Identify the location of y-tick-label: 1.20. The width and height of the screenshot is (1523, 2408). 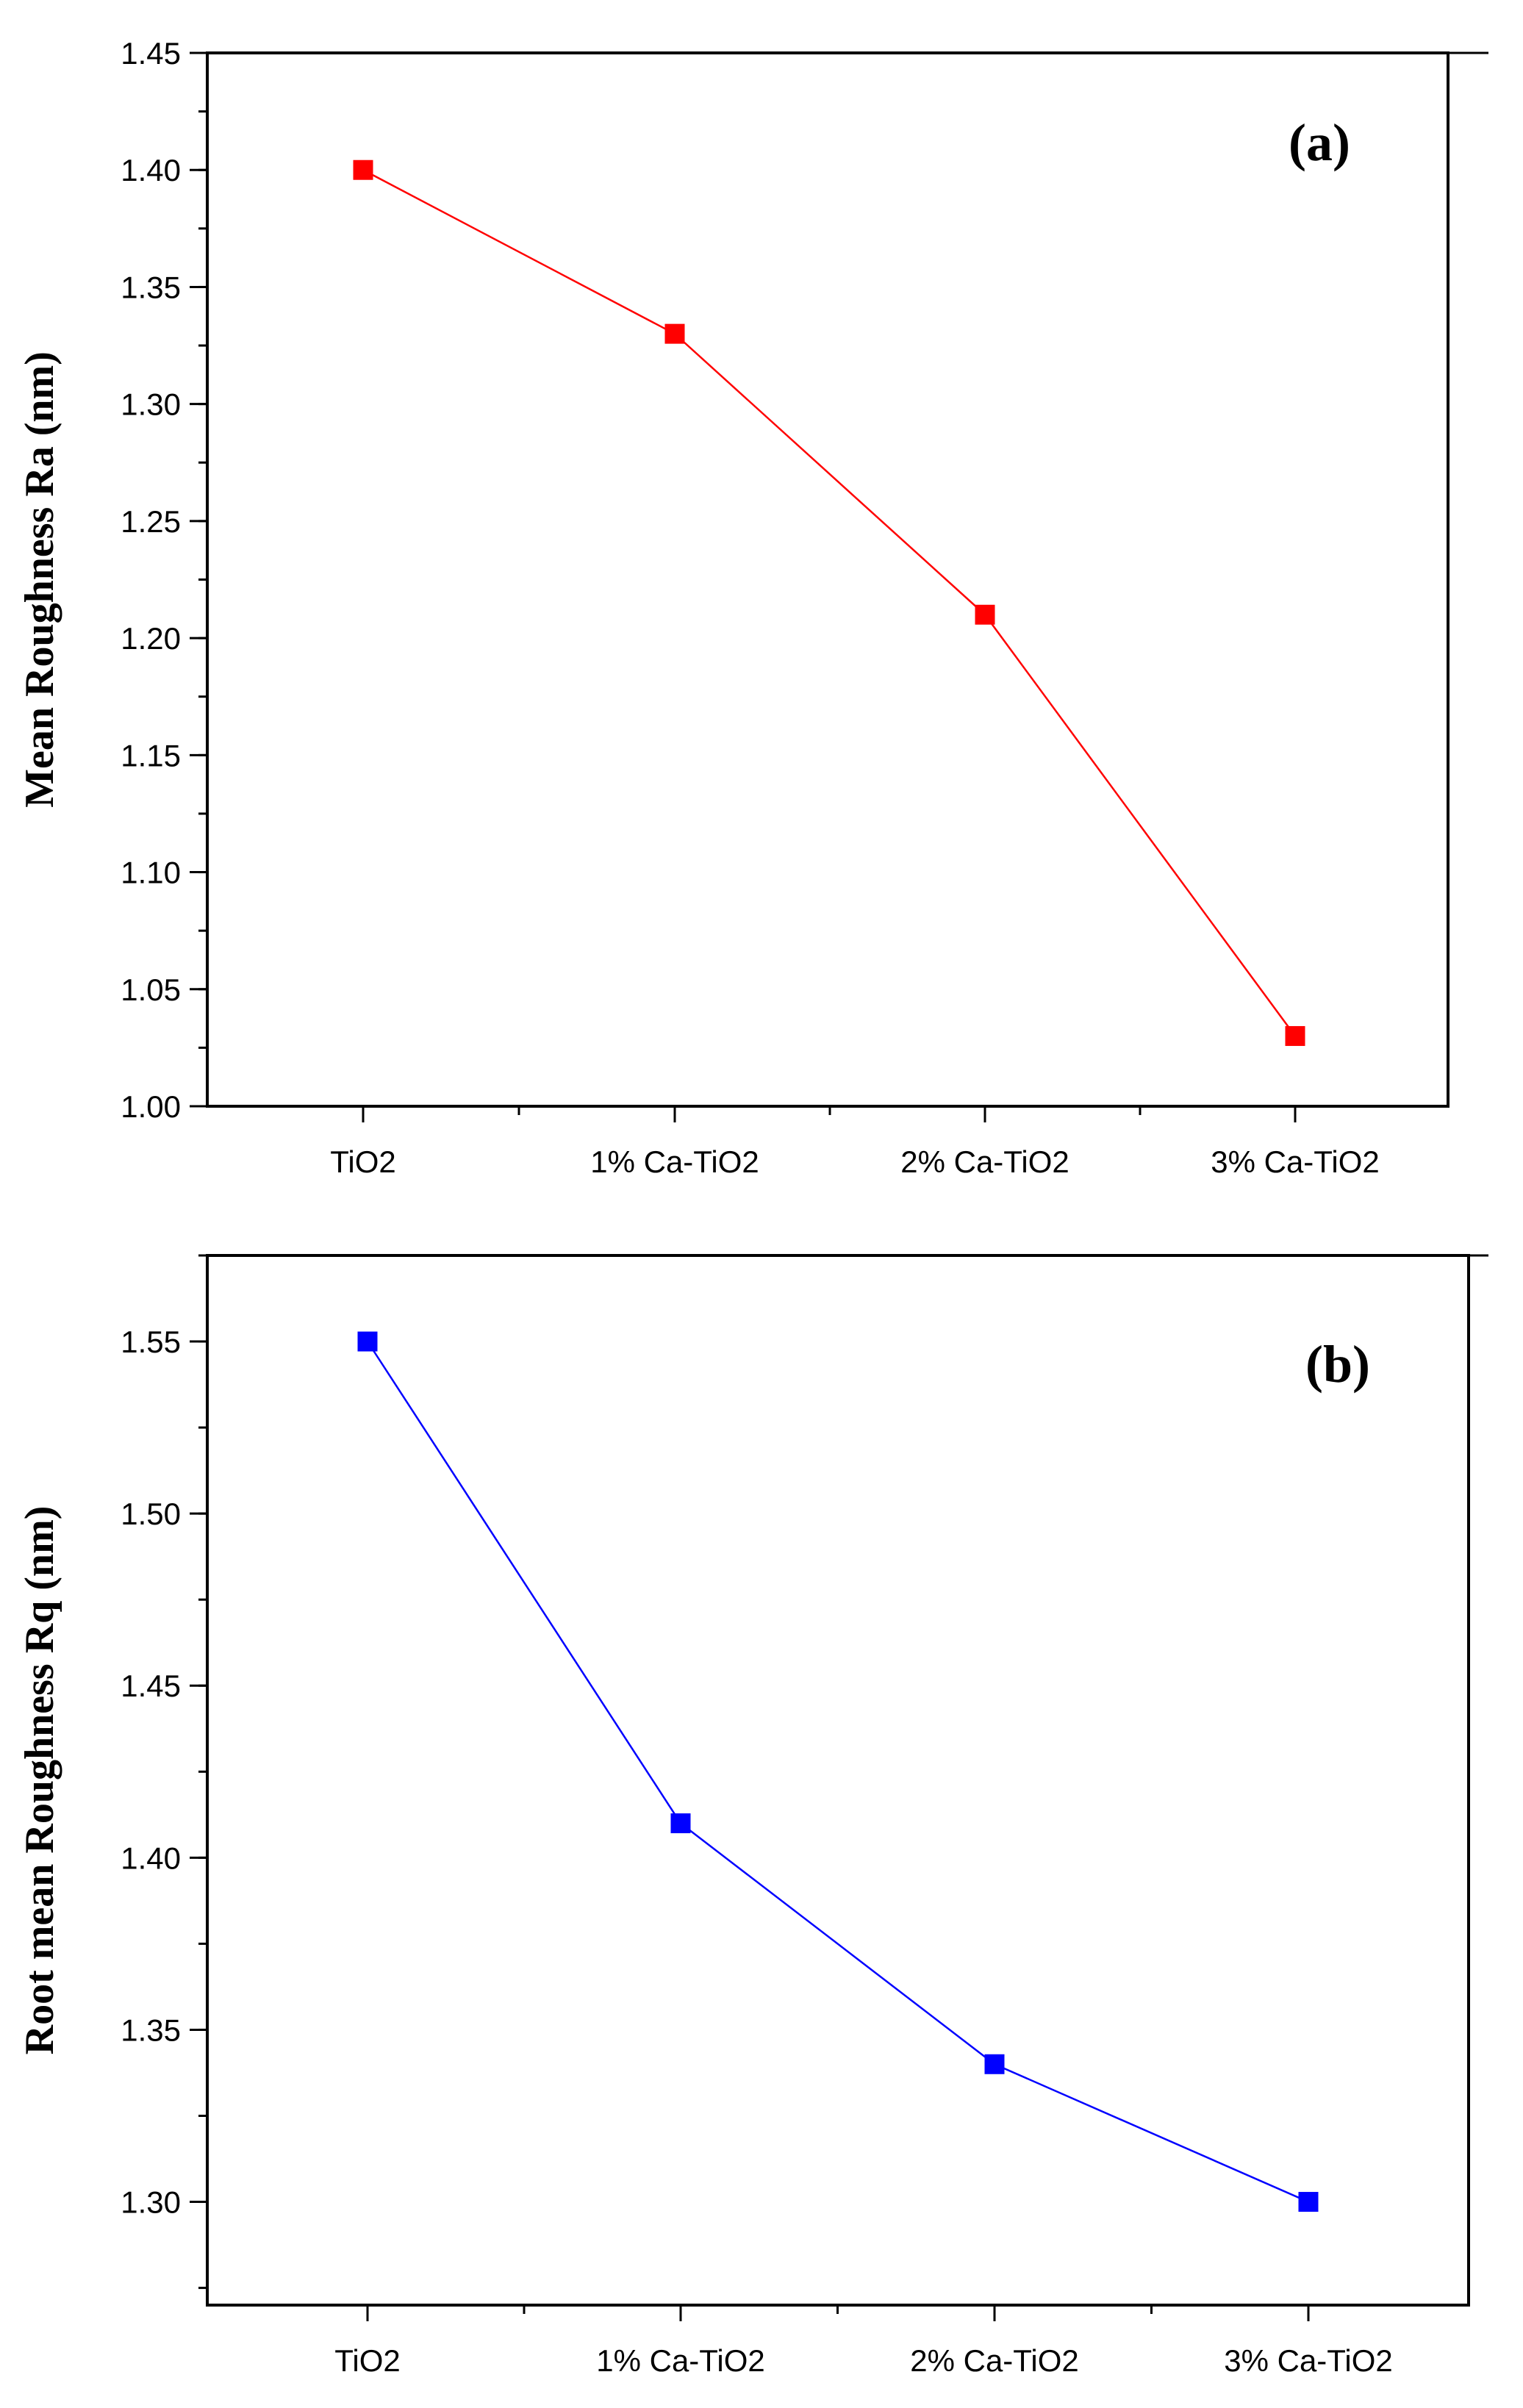
(151, 639).